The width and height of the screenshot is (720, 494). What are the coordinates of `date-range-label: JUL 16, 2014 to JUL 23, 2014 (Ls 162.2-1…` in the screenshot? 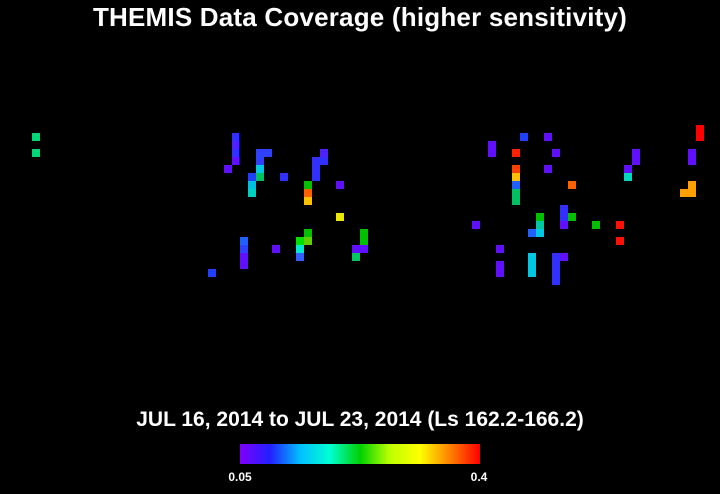 It's located at (360, 419).